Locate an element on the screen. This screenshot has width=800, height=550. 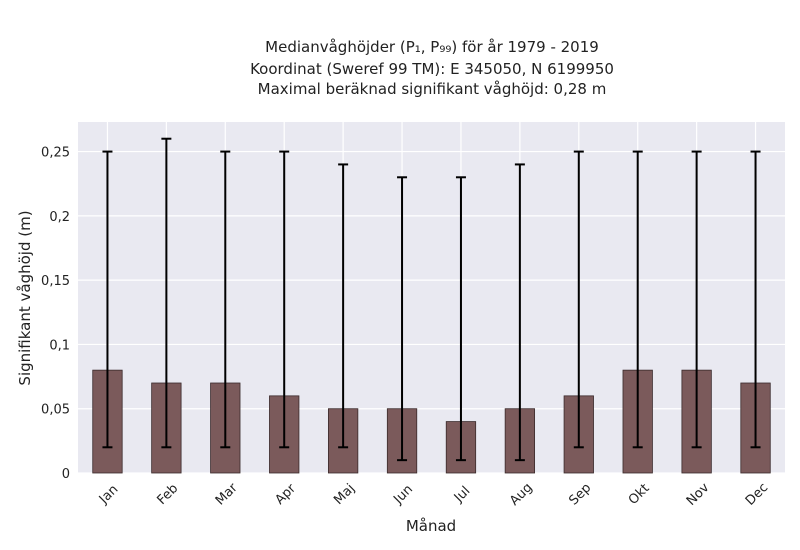
x-tick-label: Jan is located at coordinates (108, 494).